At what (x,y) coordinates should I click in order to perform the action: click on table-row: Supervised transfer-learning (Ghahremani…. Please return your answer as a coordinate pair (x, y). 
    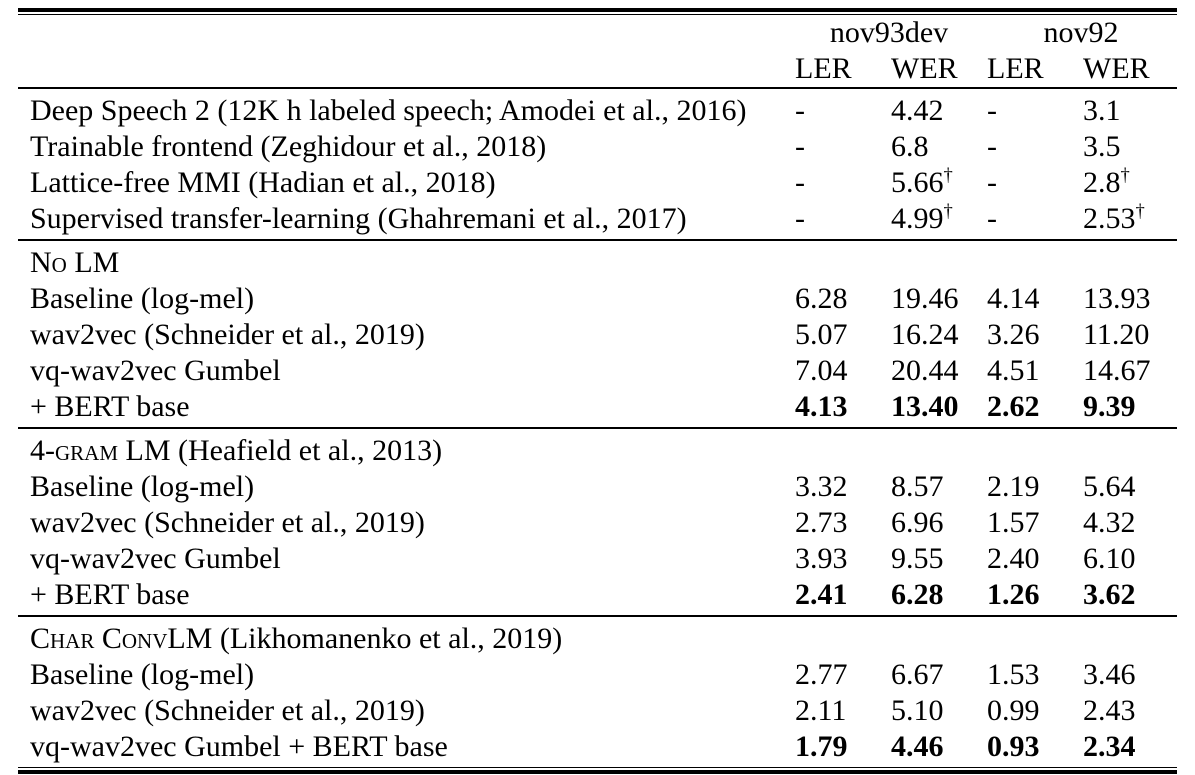
    Looking at the image, I should click on (597, 220).